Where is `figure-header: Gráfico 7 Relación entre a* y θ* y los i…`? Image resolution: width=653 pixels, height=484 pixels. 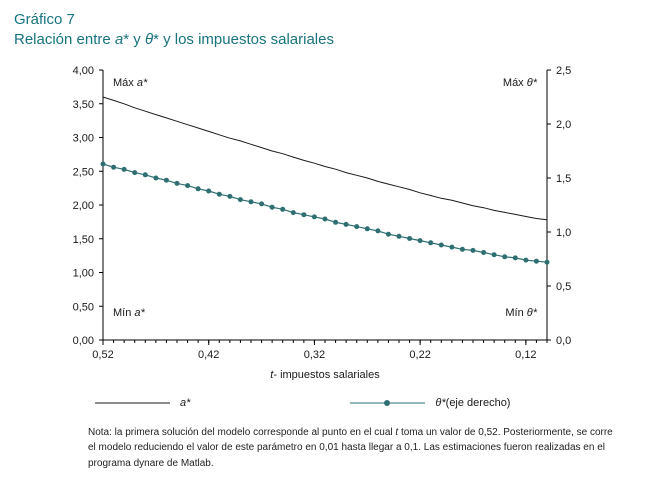
figure-header: Gráfico 7 Relación entre a* y θ* y los i… is located at coordinates (326, 25).